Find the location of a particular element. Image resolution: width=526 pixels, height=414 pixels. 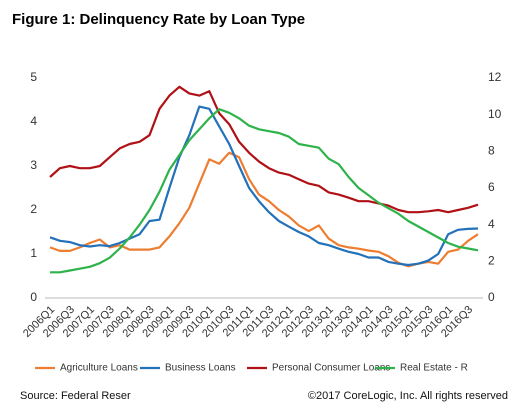

legend-label: Personal Consumer Loans is located at coordinates (331, 368).